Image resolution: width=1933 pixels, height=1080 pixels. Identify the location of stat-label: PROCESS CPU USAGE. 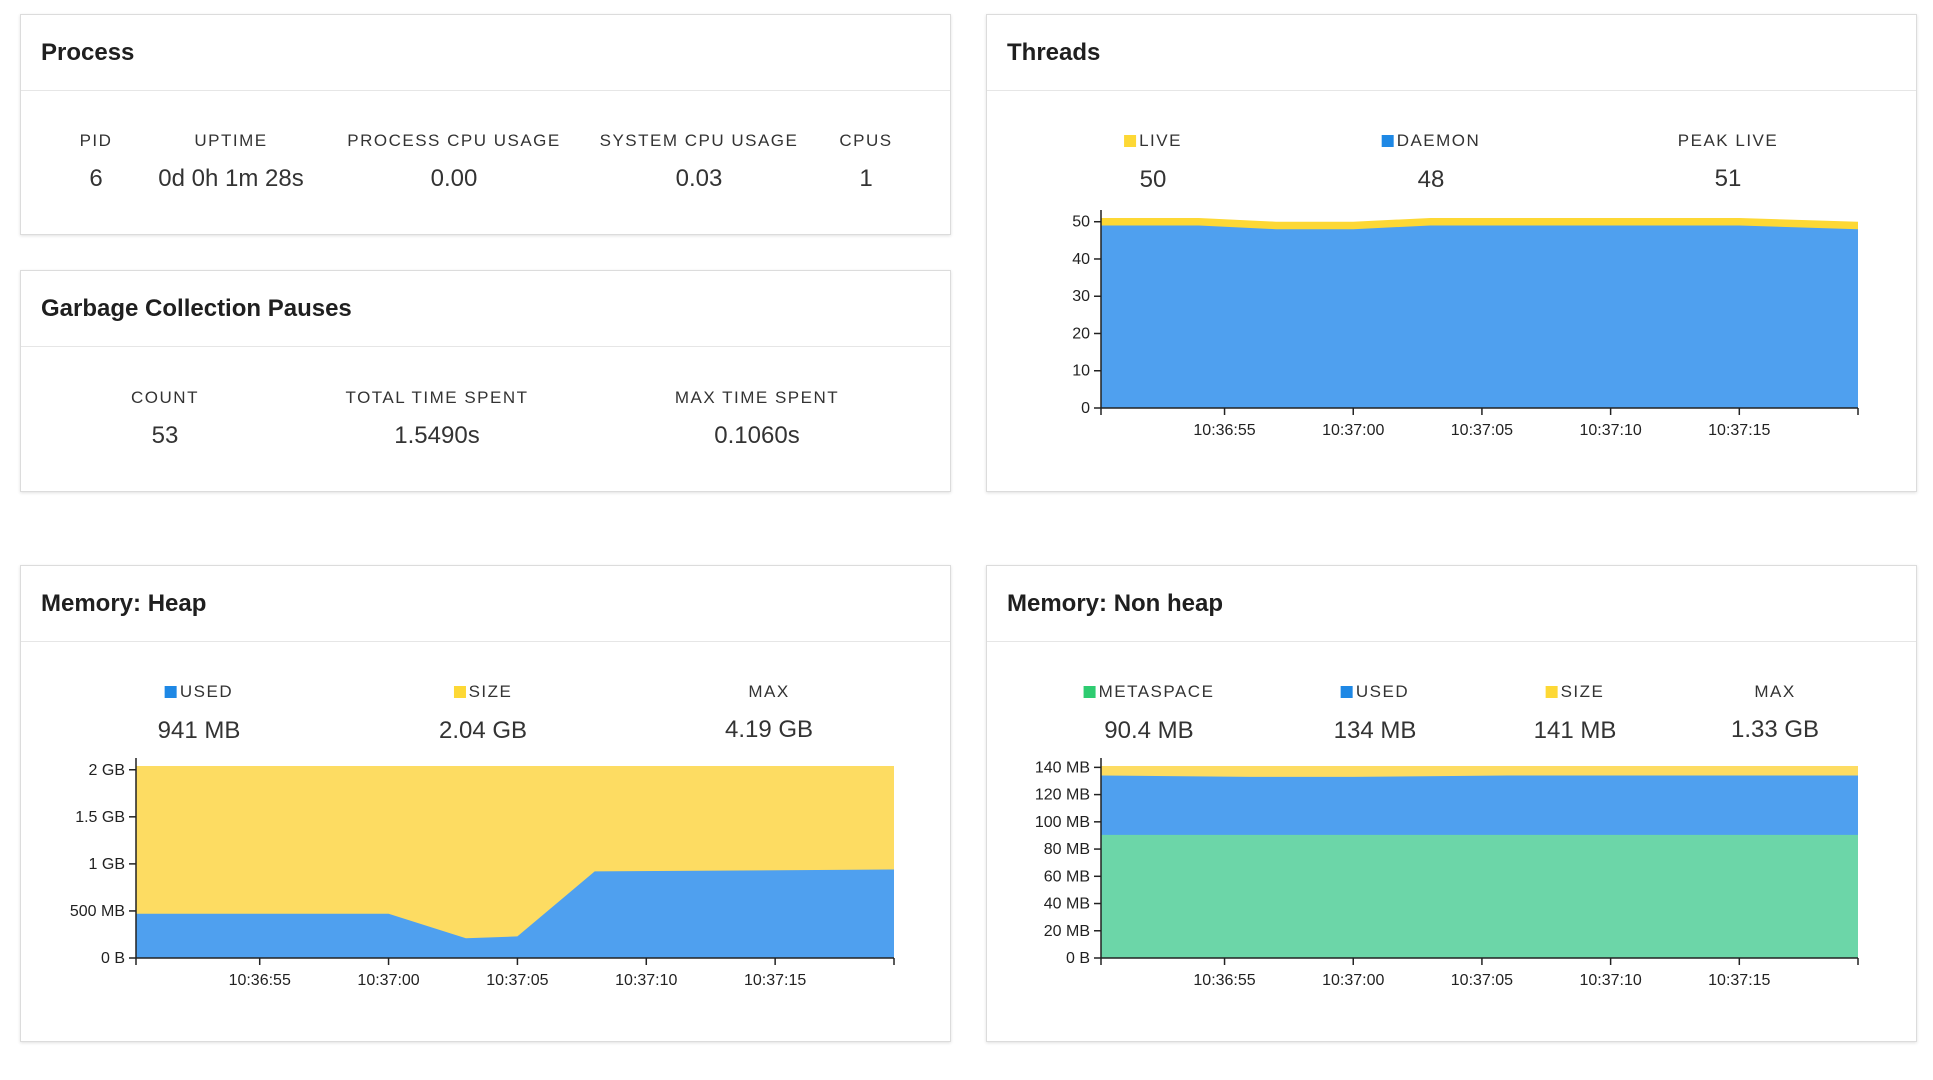
(454, 140).